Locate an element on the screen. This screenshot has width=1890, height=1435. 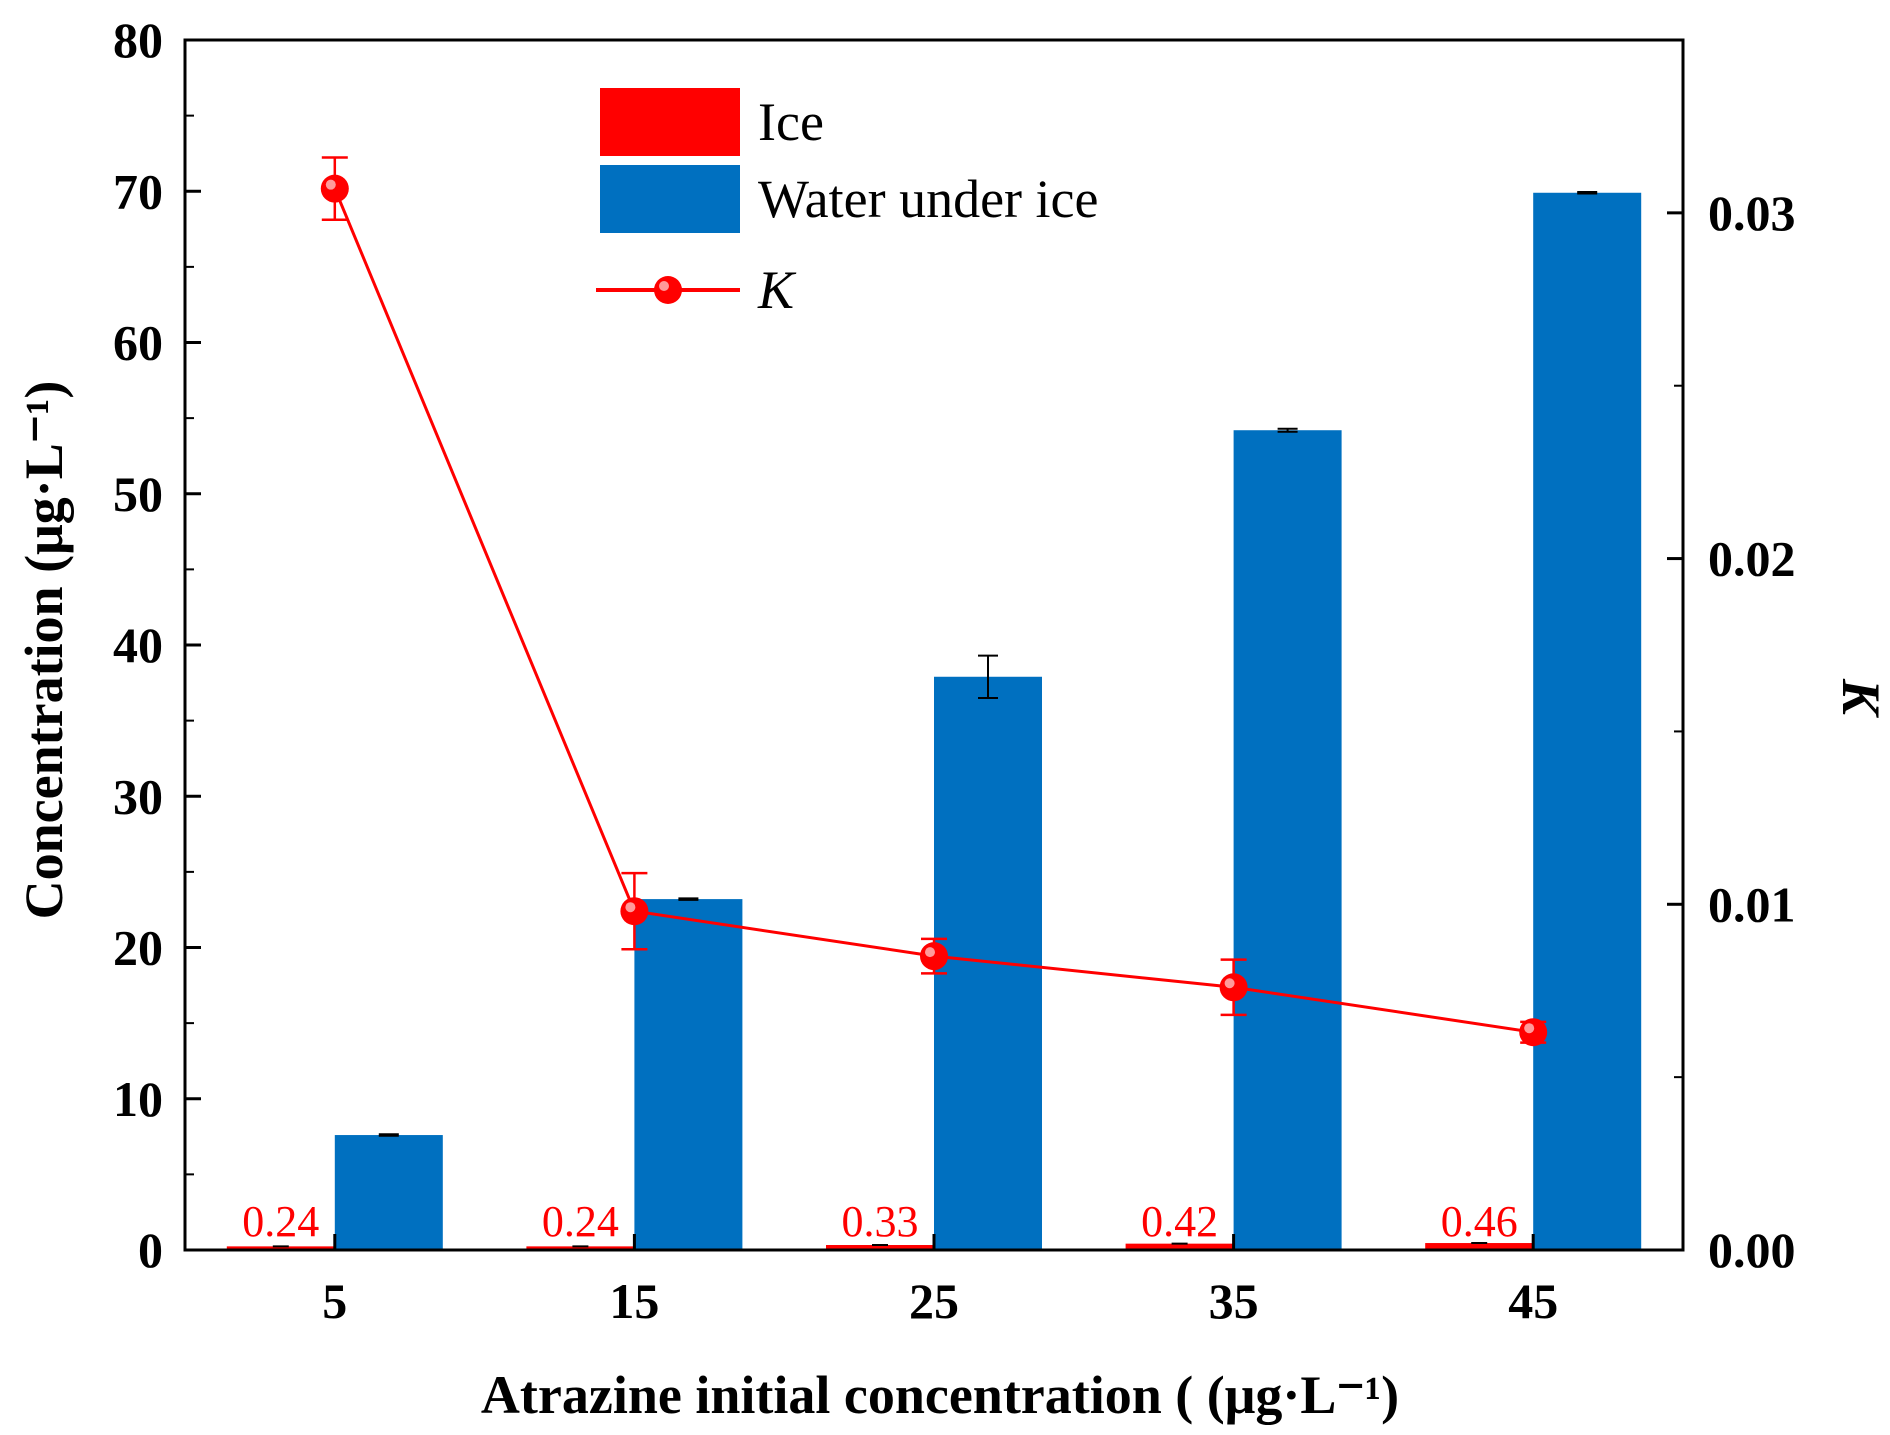
y-tick-label-70: 70 is located at coordinates (138, 191).